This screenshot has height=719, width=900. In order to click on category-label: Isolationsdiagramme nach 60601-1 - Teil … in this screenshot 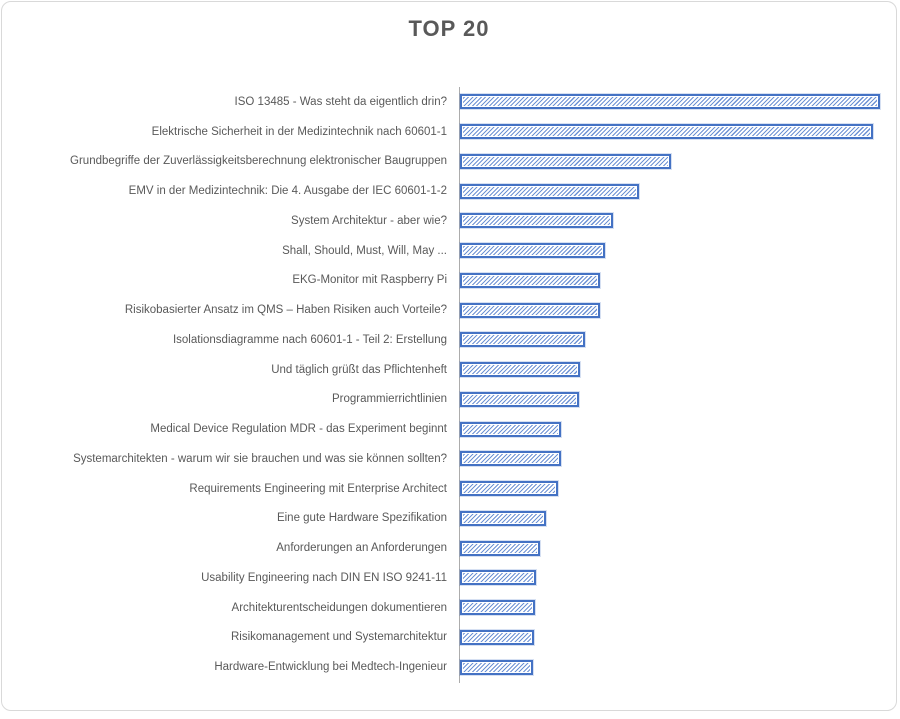, I will do `click(309, 339)`.